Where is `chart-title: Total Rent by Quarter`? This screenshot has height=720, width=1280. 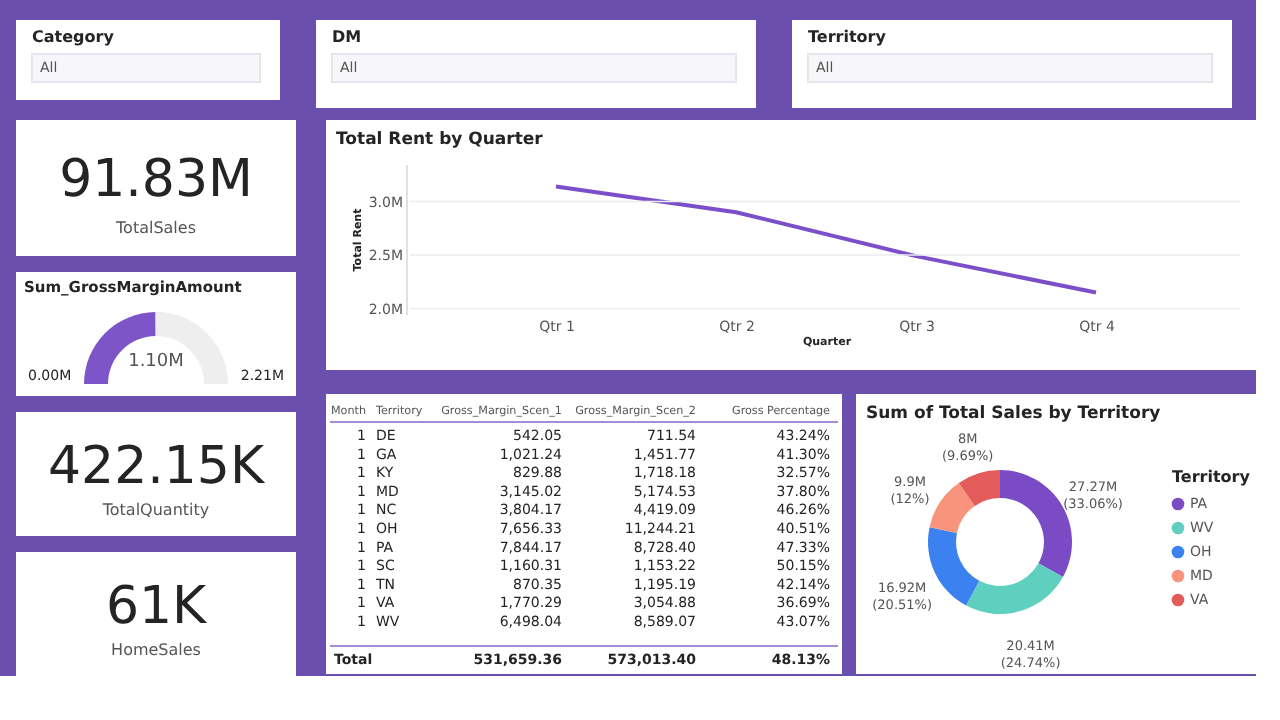 chart-title: Total Rent by Quarter is located at coordinates (440, 140).